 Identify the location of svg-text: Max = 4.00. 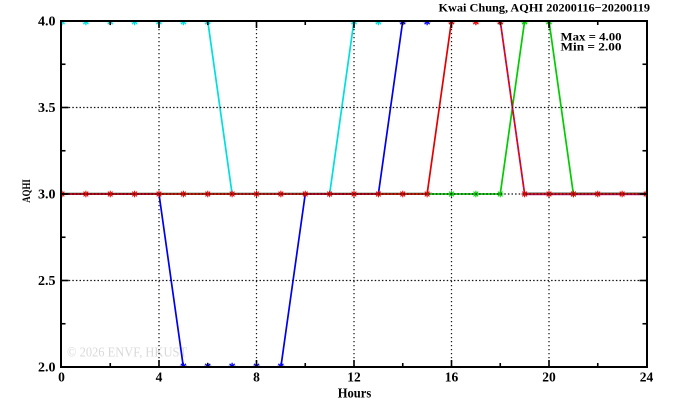
(591, 36).